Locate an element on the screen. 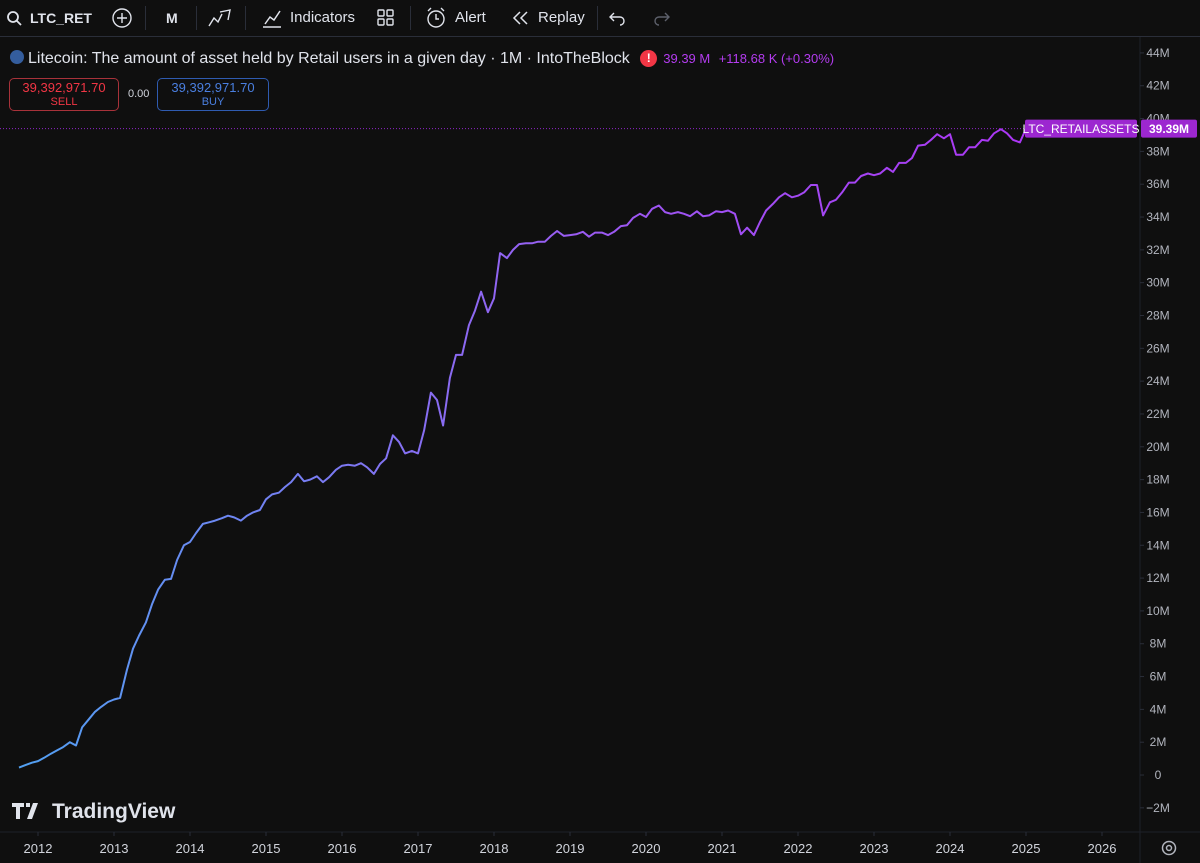 This screenshot has height=863, width=1200. settings-icon is located at coordinates (1169, 848).